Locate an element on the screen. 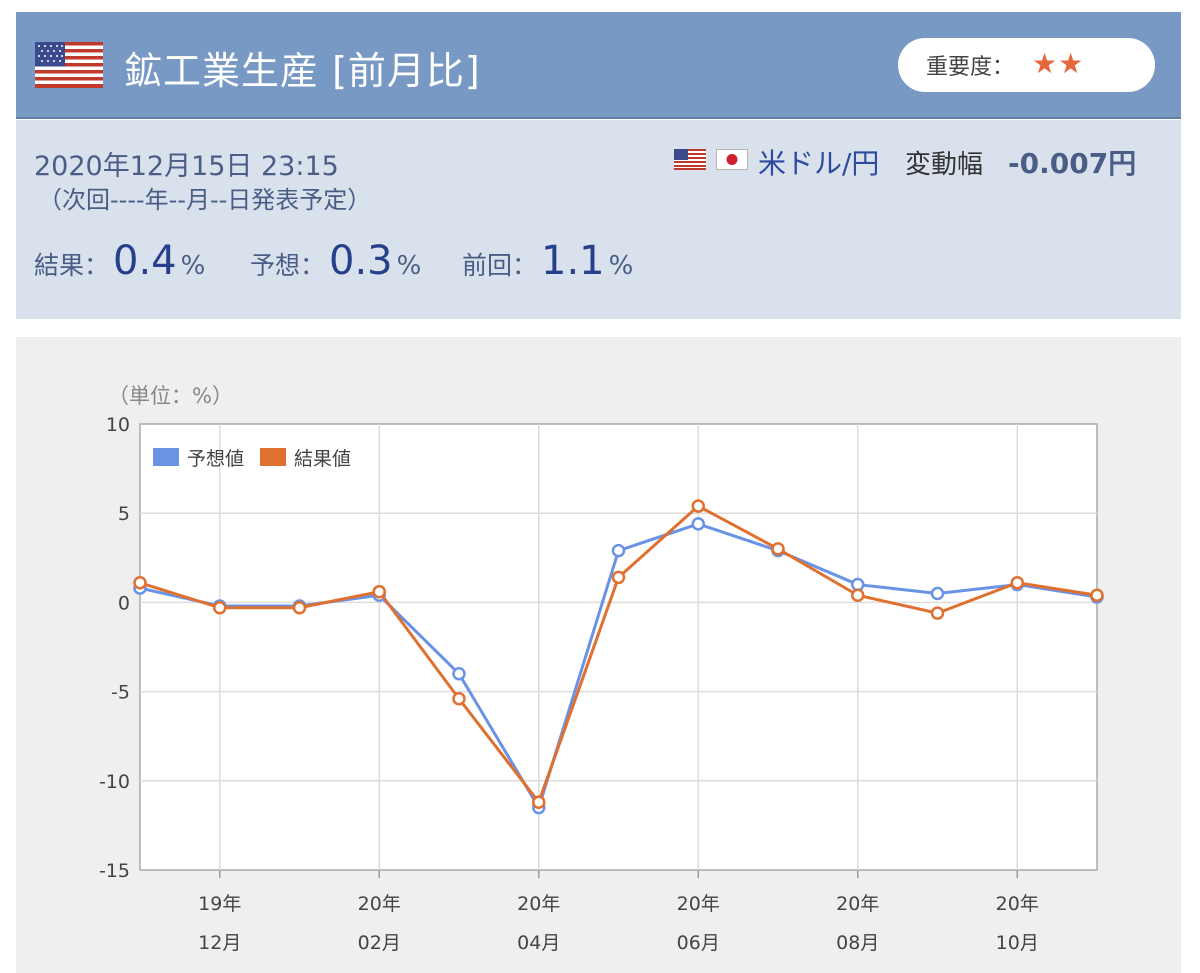 The height and width of the screenshot is (973, 1200). y-tick-label: -15 is located at coordinates (114, 871).